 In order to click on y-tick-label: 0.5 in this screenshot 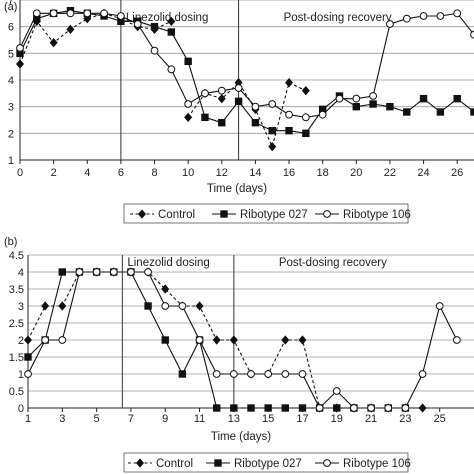, I will do `click(16, 392)`.